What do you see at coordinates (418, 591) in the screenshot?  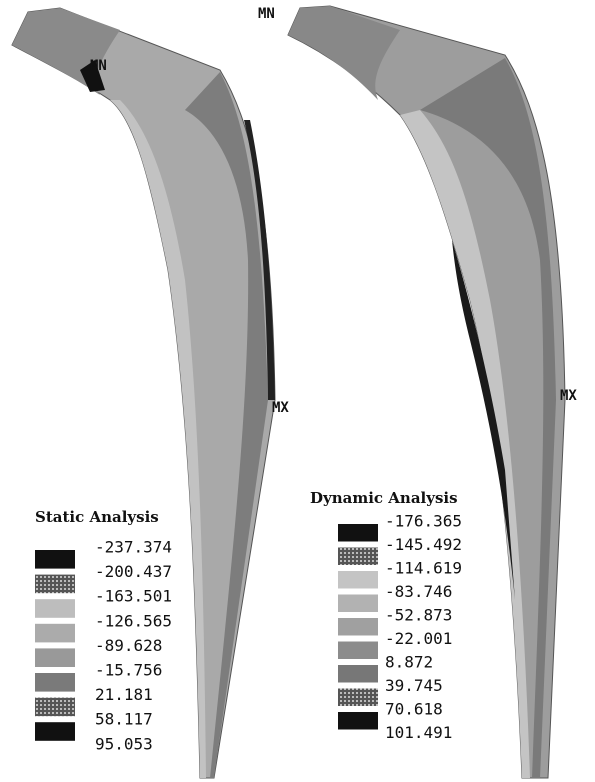 I see `legend-value: -83.746` at bounding box center [418, 591].